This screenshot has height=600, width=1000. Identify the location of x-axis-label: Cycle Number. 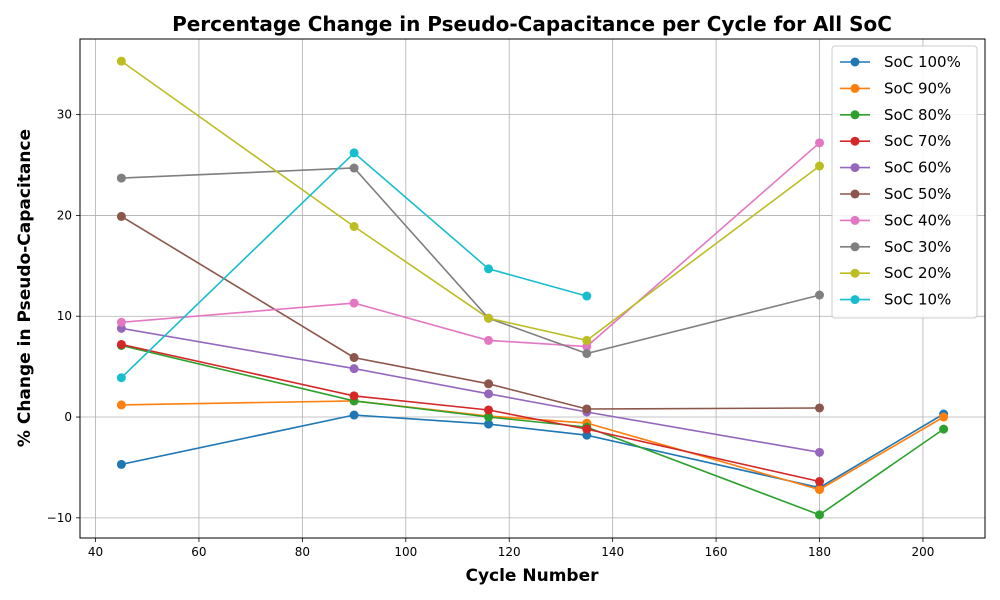
(532, 576).